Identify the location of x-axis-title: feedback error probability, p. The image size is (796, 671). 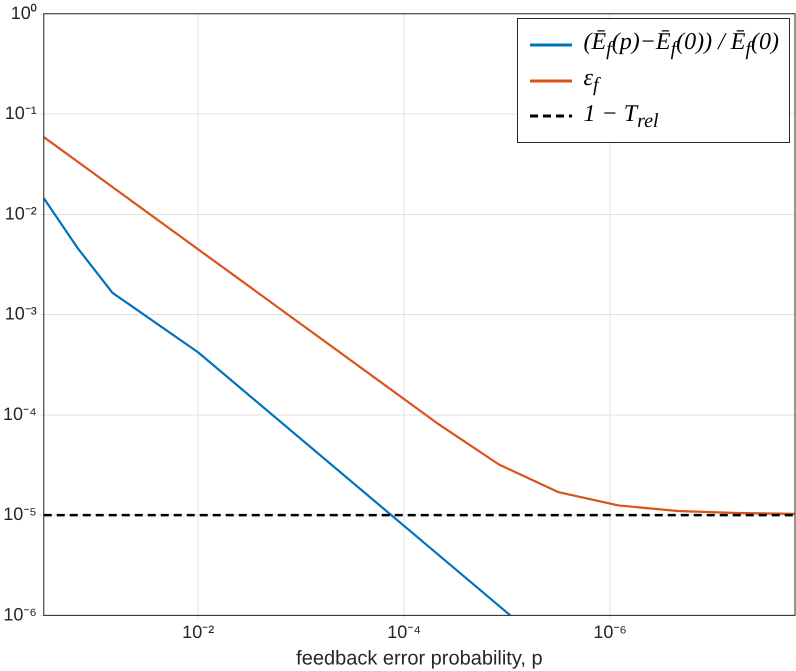
(419, 659).